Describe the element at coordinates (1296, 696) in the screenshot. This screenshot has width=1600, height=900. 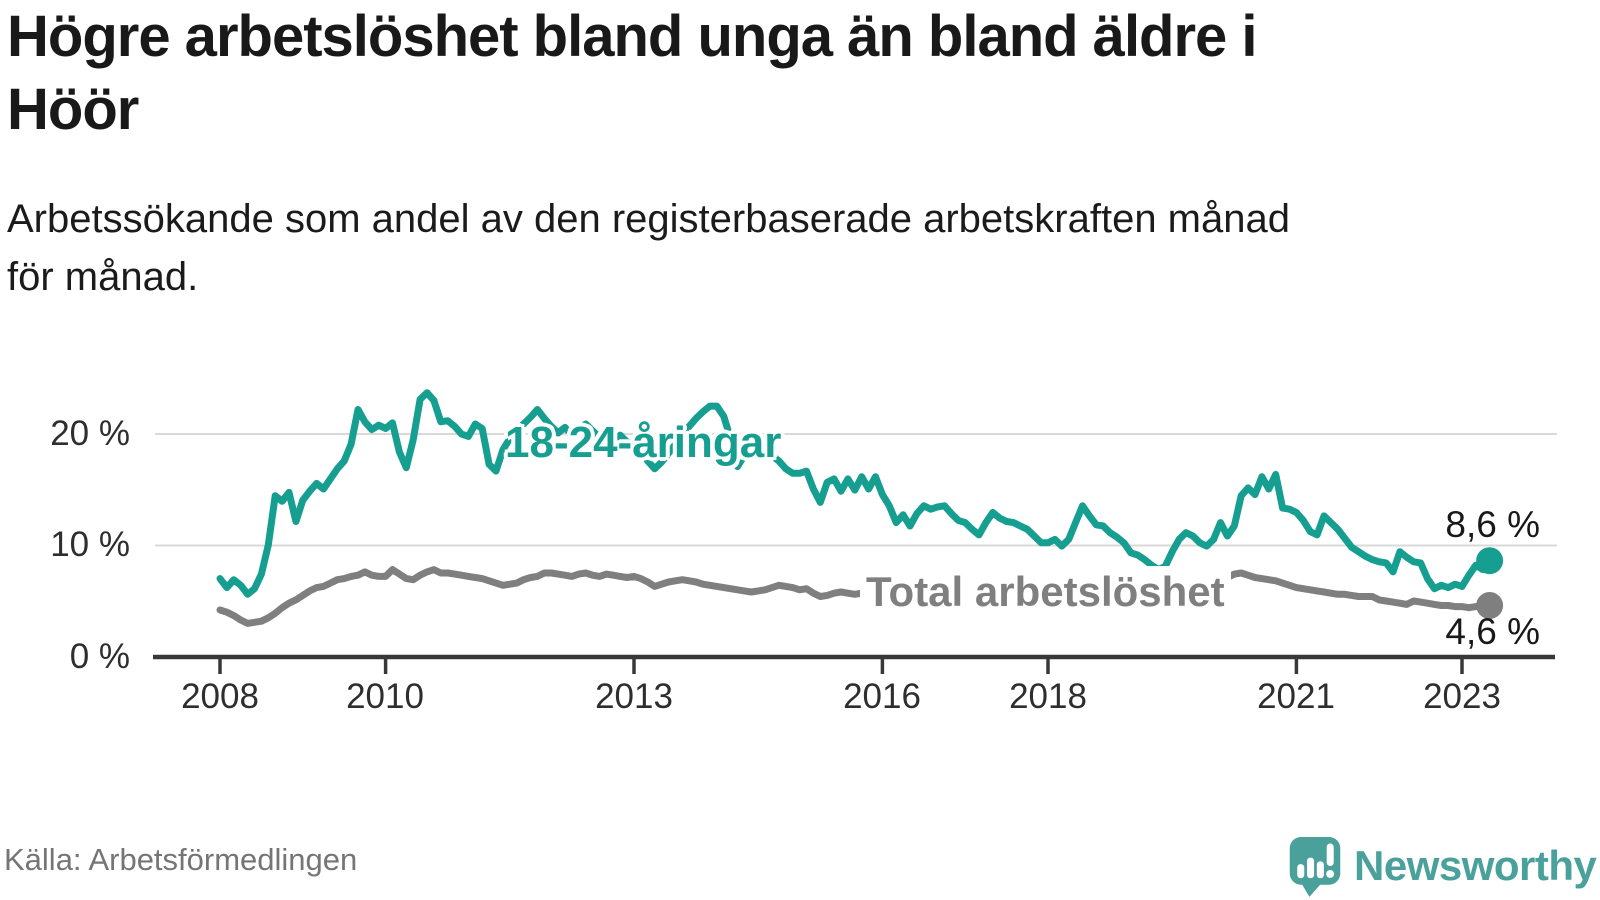
I see `x-tick-2021: 2021` at that location.